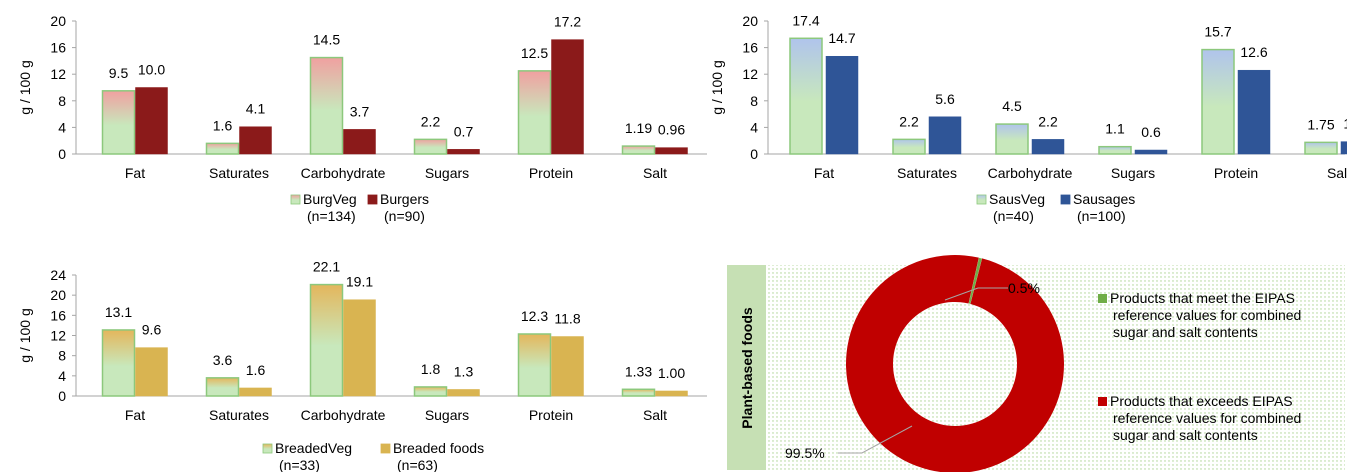 The height and width of the screenshot is (472, 1347). Describe the element at coordinates (417, 464) in the screenshot. I see `legend-sample-size: (n=63)` at that location.